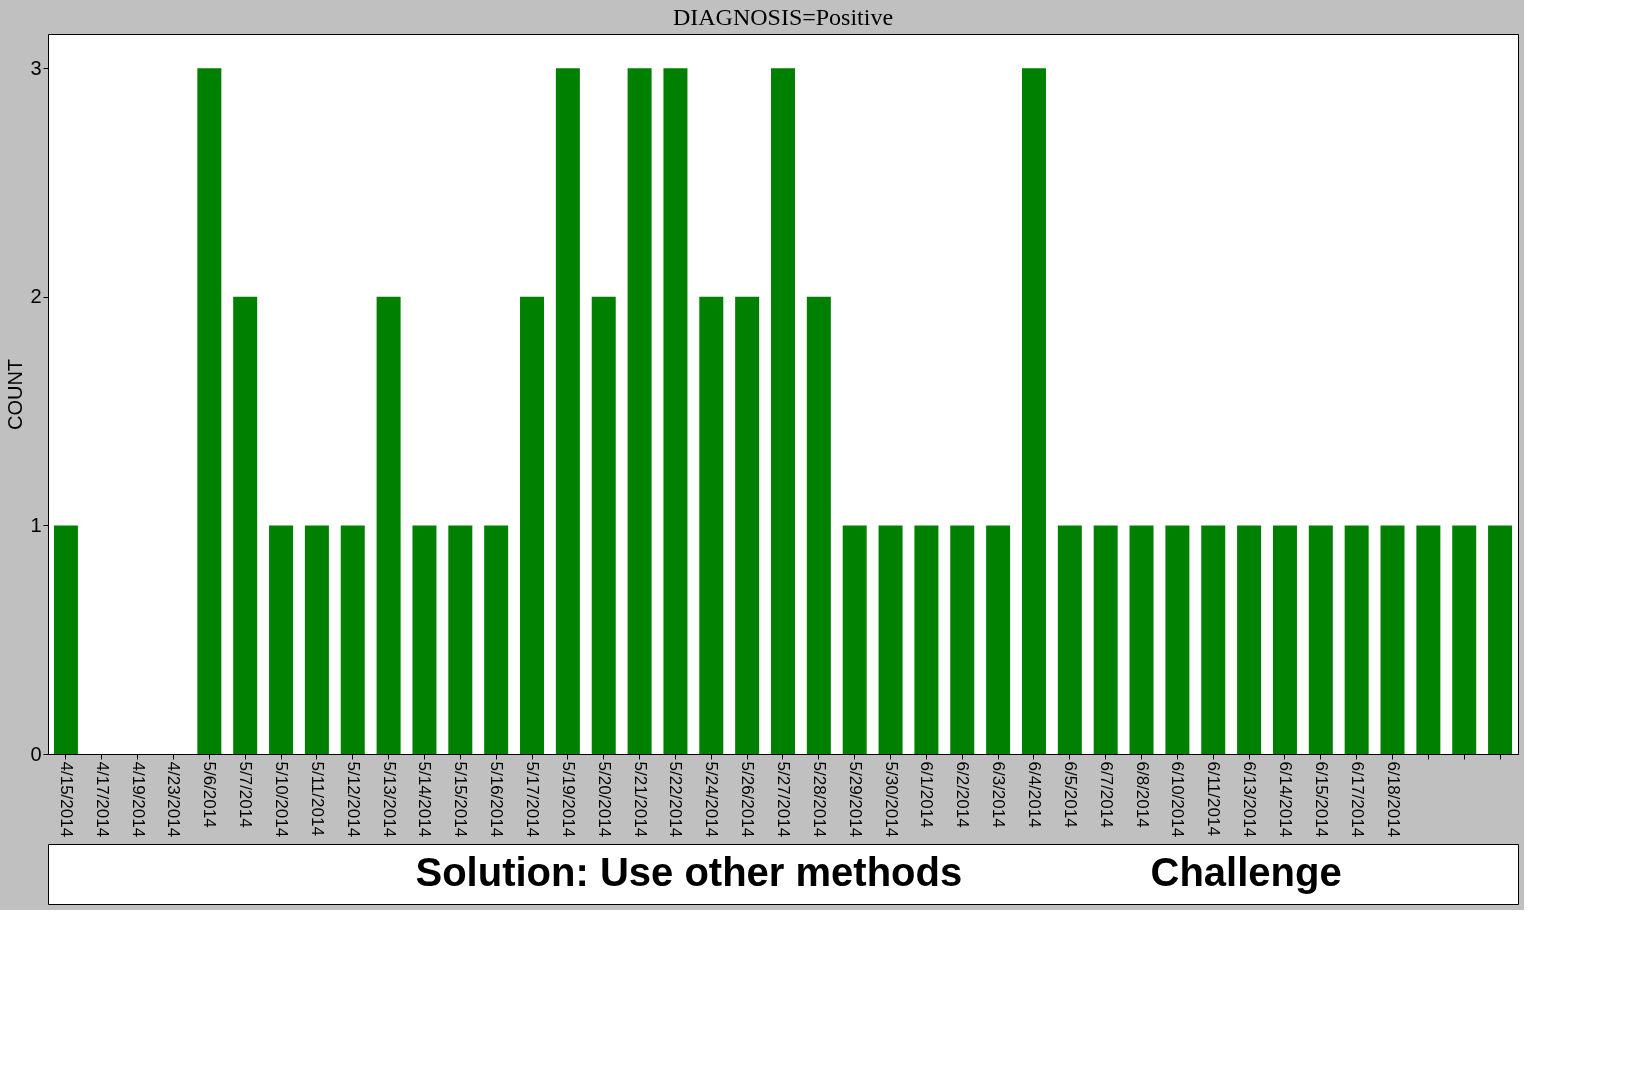 This screenshot has height=1080, width=1630. What do you see at coordinates (1250, 799) in the screenshot?
I see `x-tick-label: 6/13/2014` at bounding box center [1250, 799].